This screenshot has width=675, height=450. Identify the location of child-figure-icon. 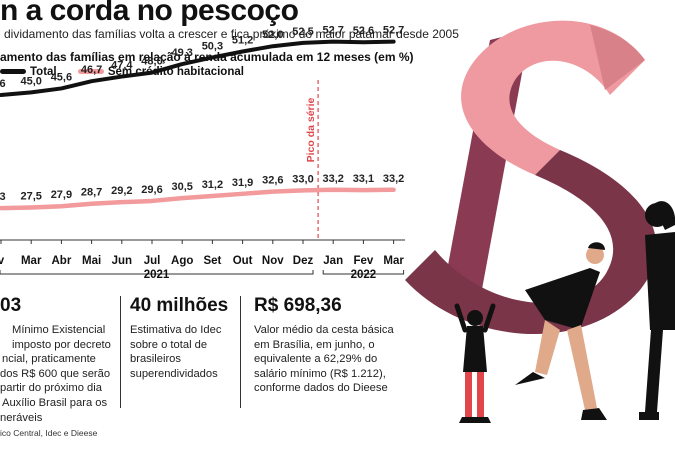
(475, 363).